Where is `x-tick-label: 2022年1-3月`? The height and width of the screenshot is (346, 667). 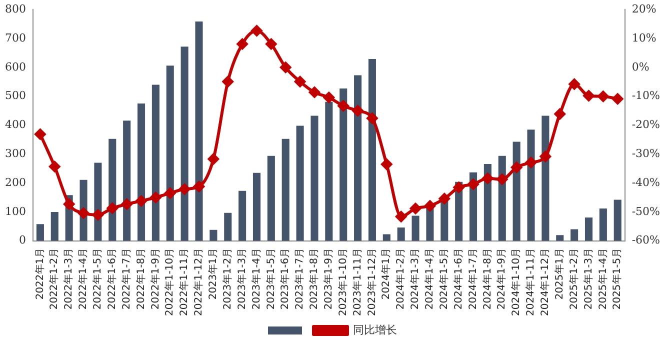
x-tick-label: 2022年1-3月 is located at coordinates (68, 279).